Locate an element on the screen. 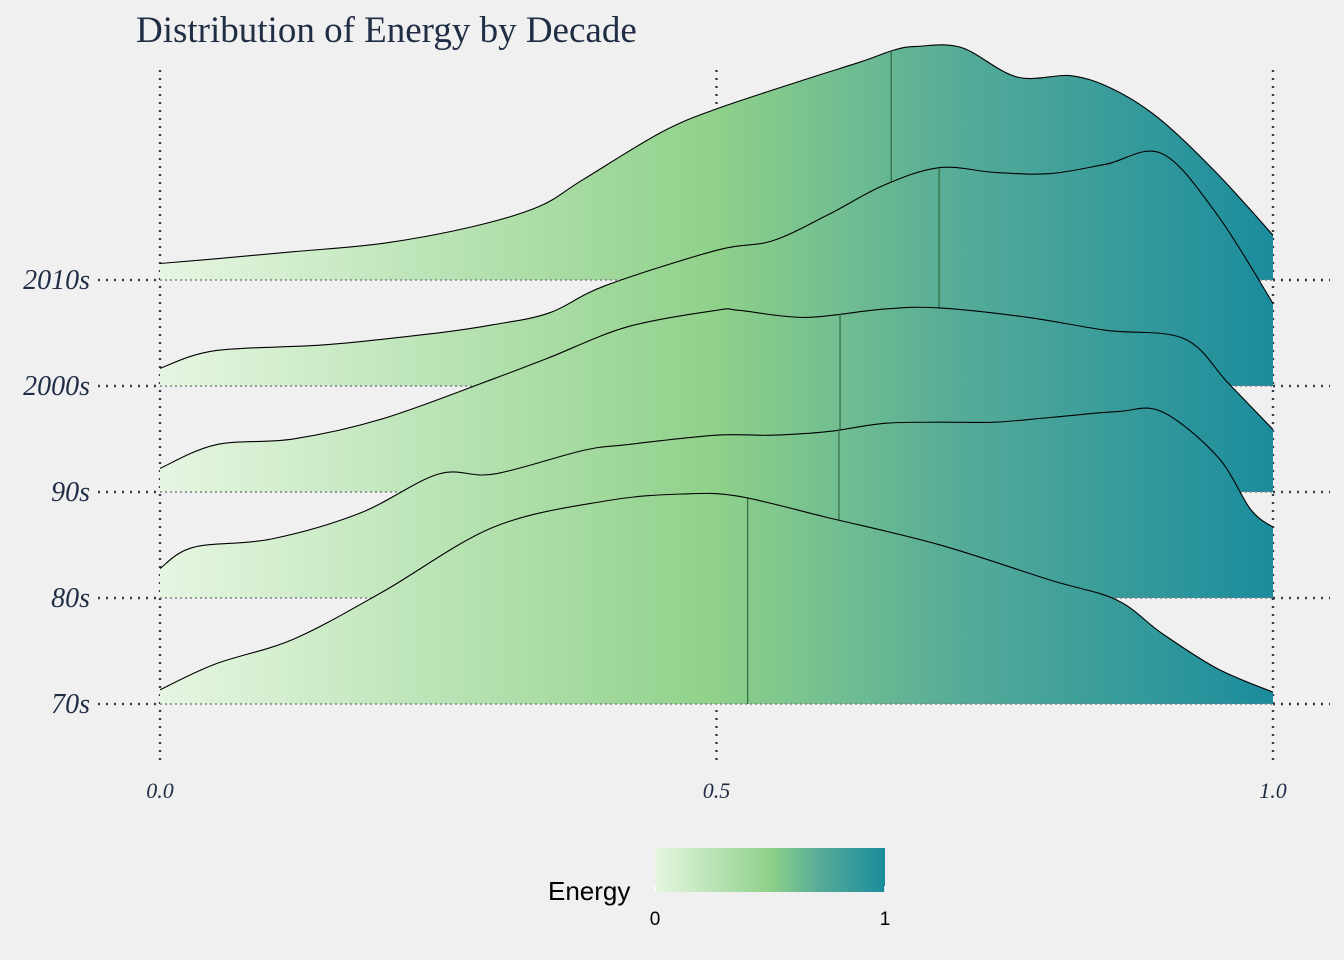  y-tick-label: 90s is located at coordinates (70, 492).